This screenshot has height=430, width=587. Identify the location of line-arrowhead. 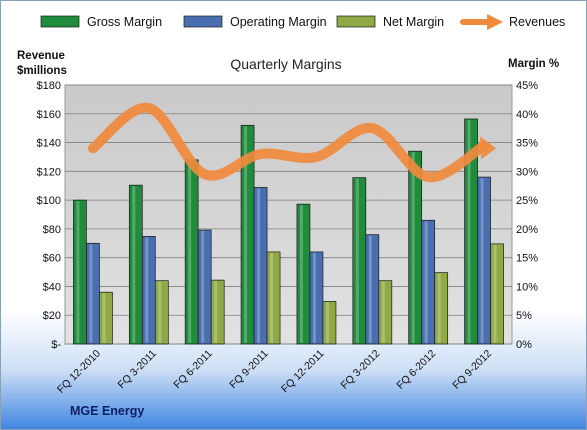
(488, 148).